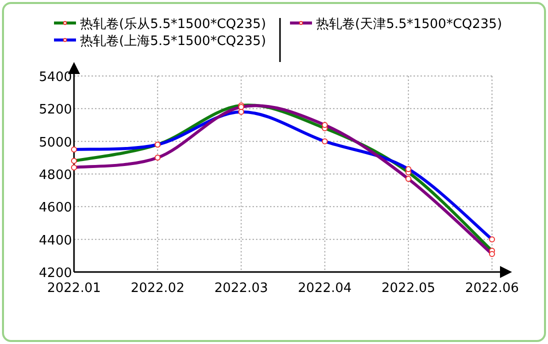 The height and width of the screenshot is (344, 548). I want to click on x-tick-label: 2022.01, so click(74, 288).